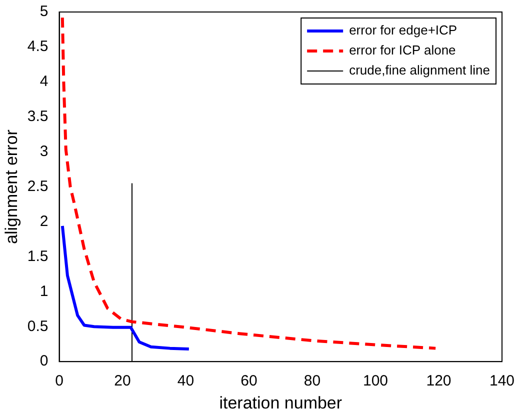  I want to click on y-tick-label: 3.5, so click(37, 117).